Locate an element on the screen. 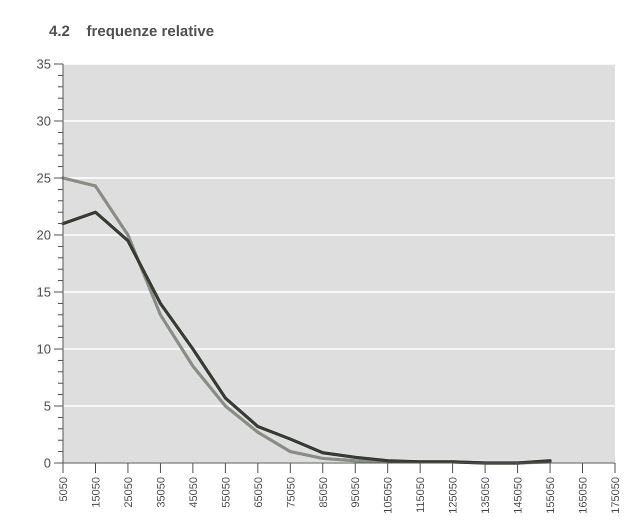 The width and height of the screenshot is (625, 529). x-tick-label: 165050 is located at coordinates (584, 495).